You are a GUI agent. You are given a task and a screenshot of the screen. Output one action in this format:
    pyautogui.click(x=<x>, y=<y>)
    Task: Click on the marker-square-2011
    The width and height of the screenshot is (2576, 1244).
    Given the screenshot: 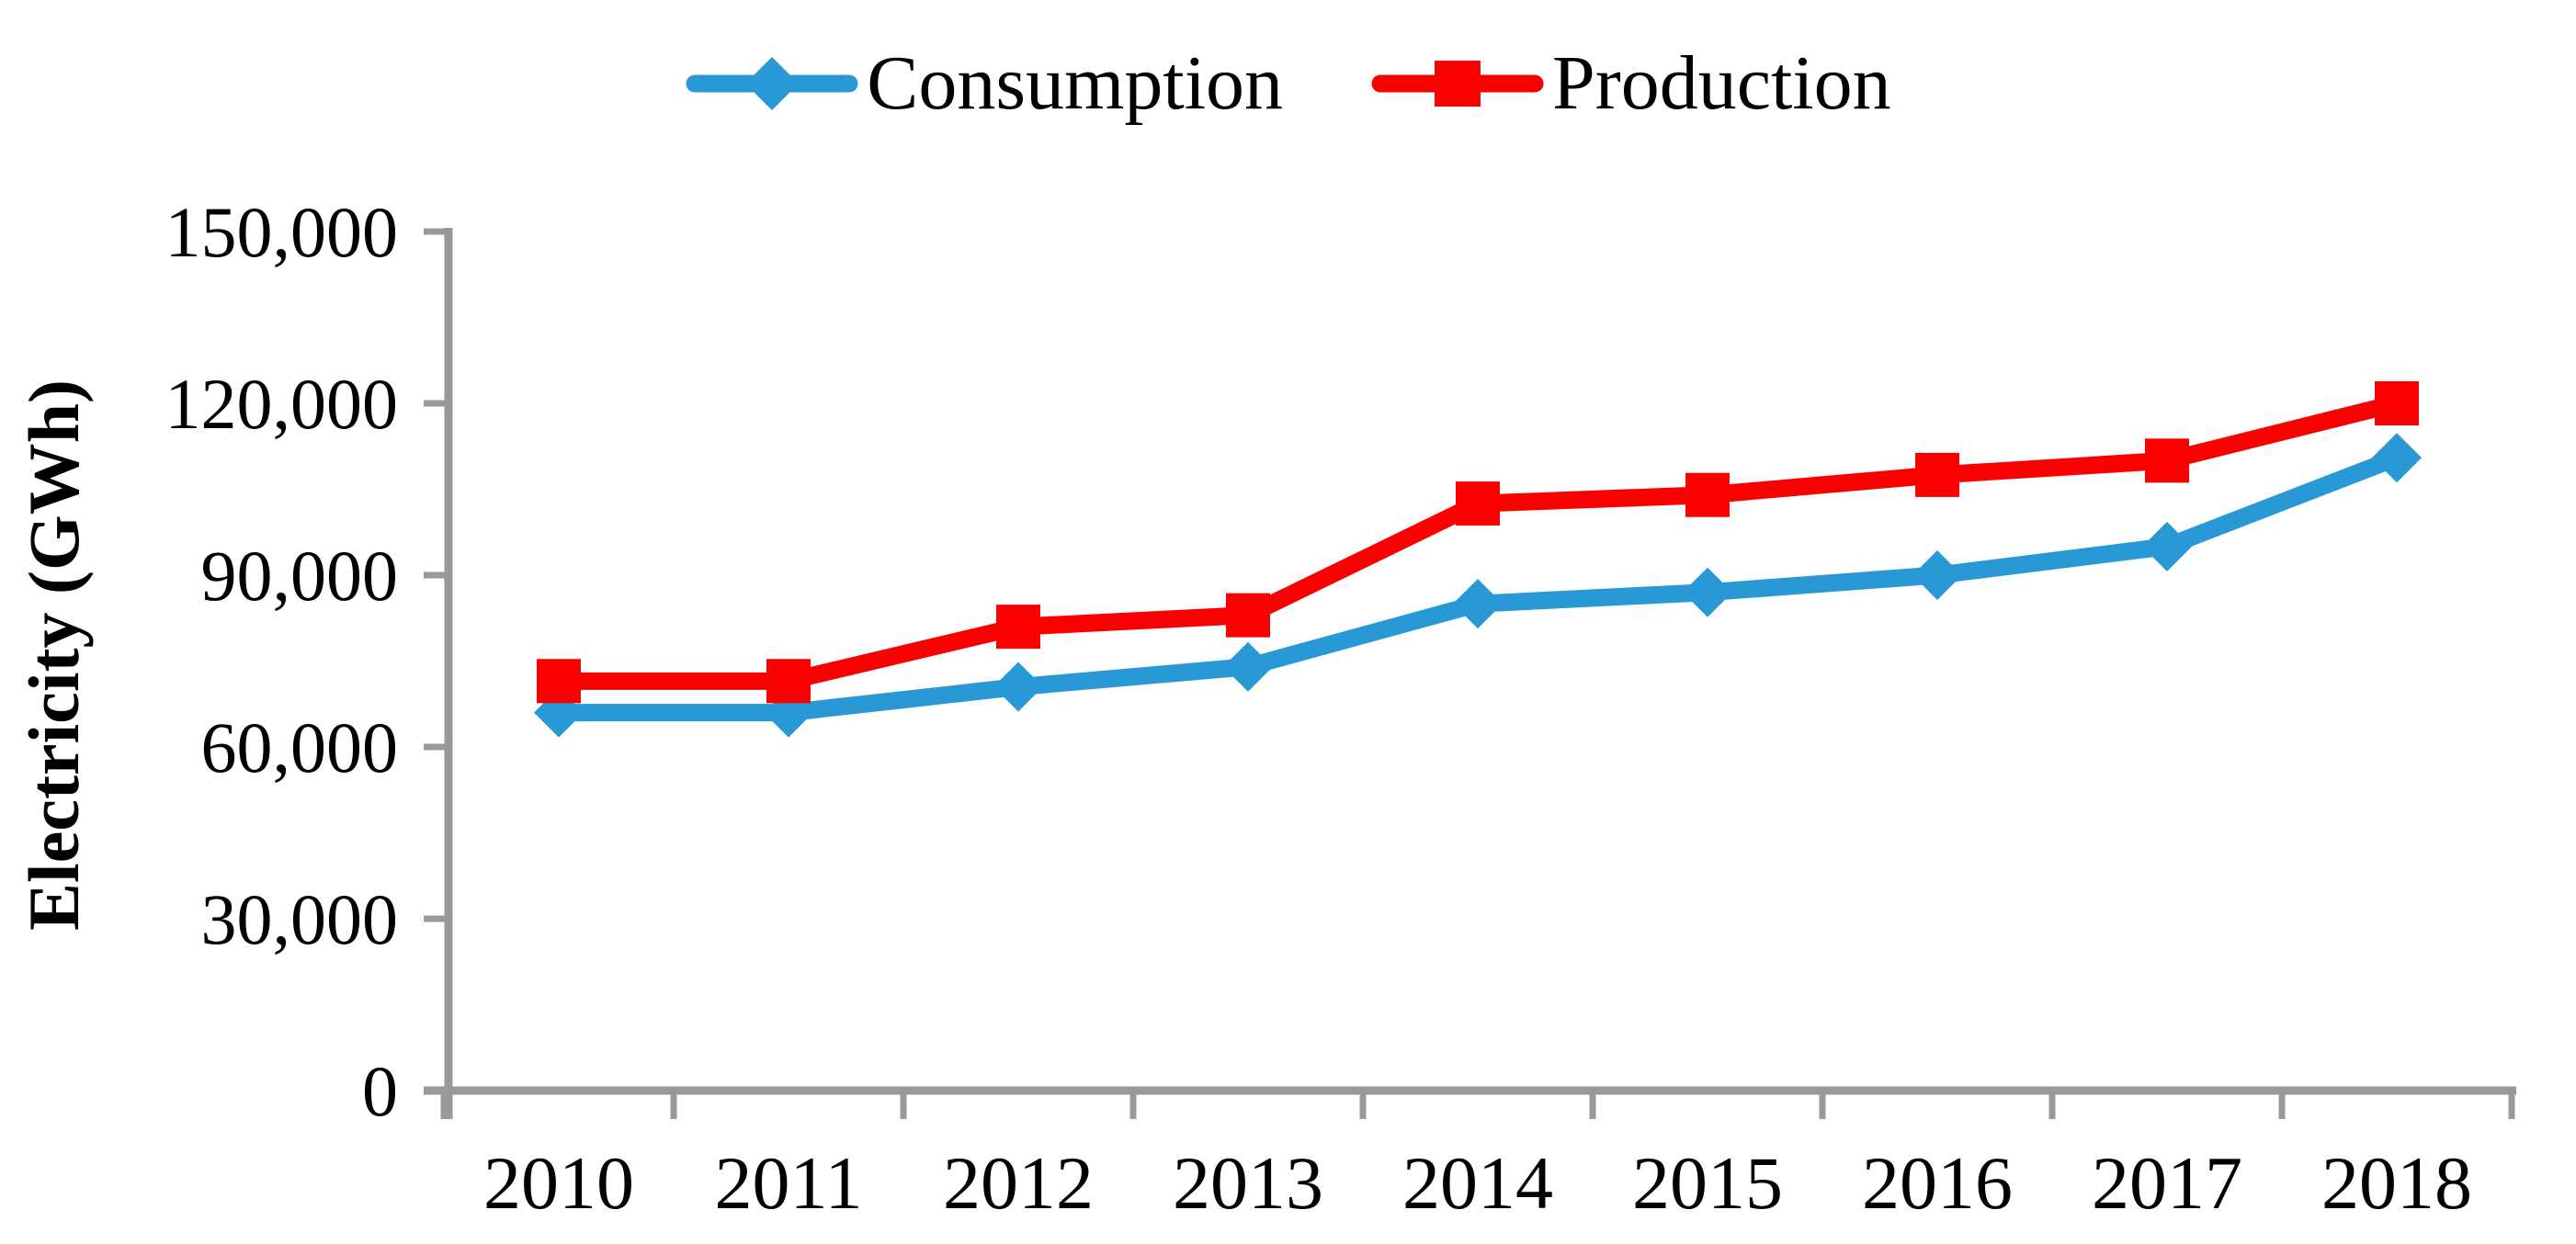 What is the action you would take?
    pyautogui.click(x=788, y=681)
    